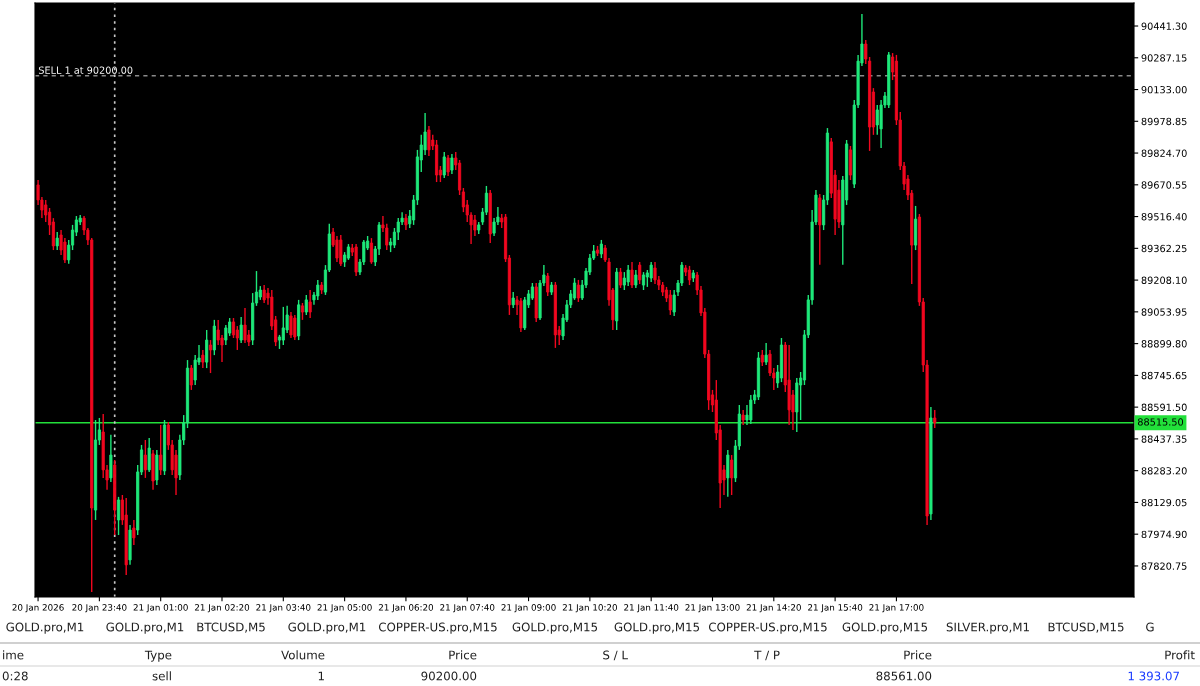  What do you see at coordinates (1180, 655) in the screenshot?
I see `text: Profit` at bounding box center [1180, 655].